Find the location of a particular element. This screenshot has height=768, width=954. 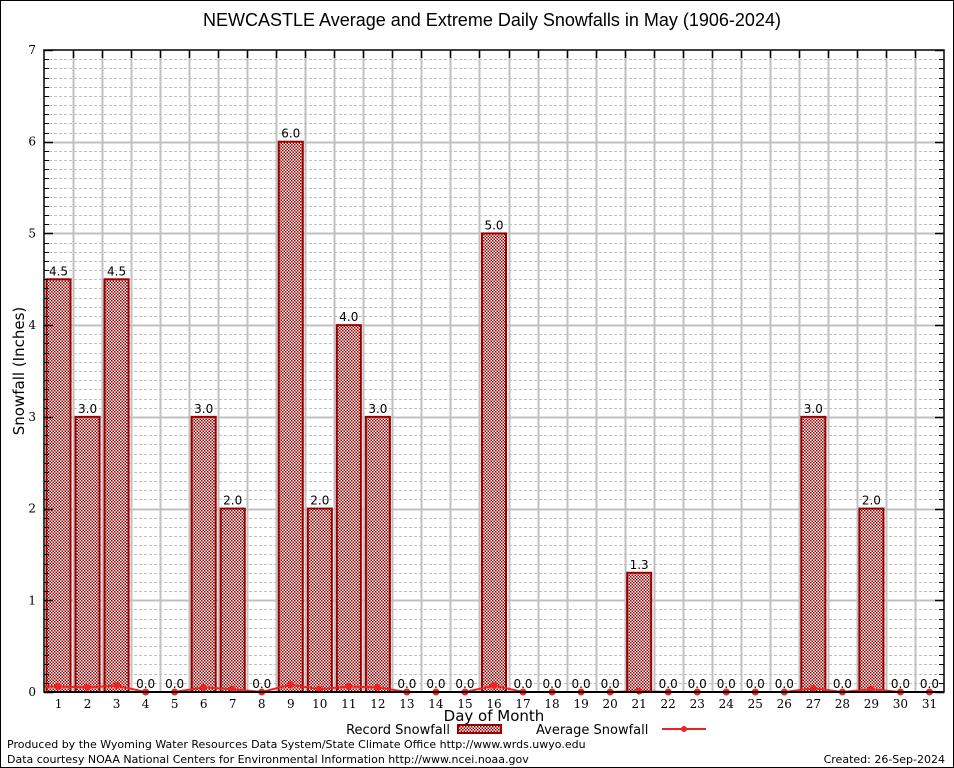

x-tick-label: 24 is located at coordinates (727, 704).